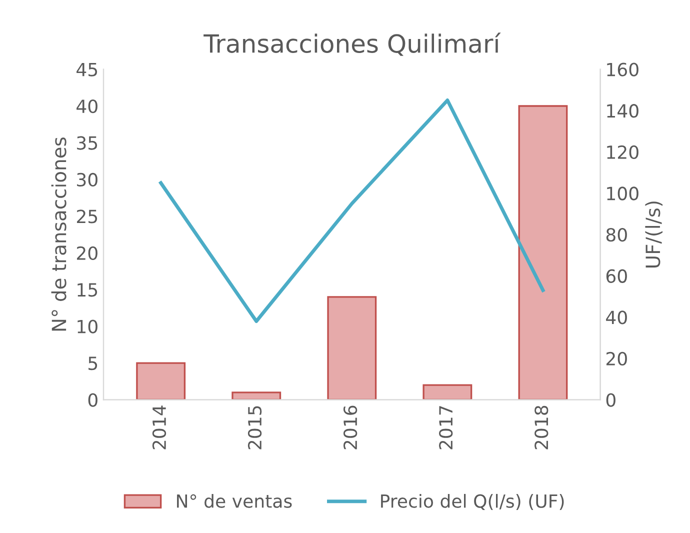 The height and width of the screenshot is (533, 690). Describe the element at coordinates (87, 106) in the screenshot. I see `y-tick-label: 40` at that location.